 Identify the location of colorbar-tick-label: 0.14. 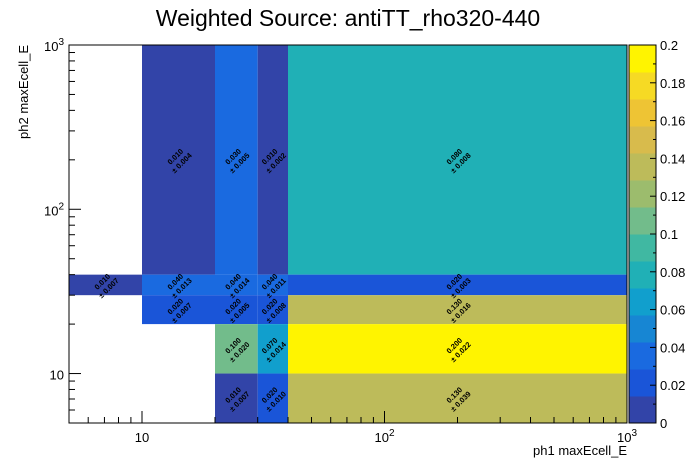
(672, 158).